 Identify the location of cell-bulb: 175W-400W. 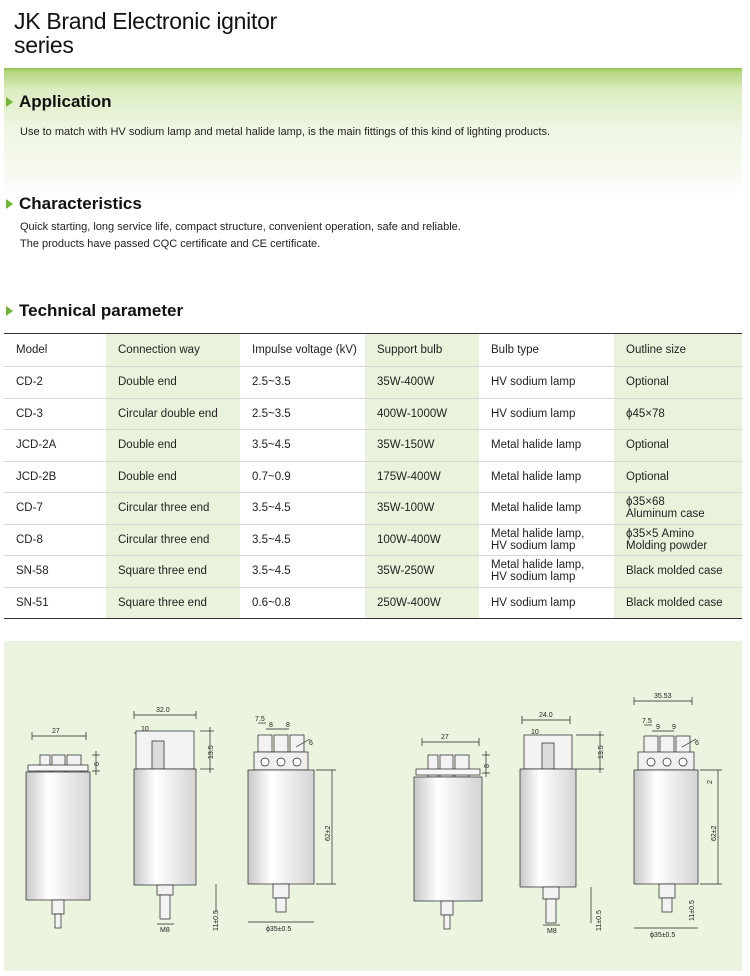
(422, 477).